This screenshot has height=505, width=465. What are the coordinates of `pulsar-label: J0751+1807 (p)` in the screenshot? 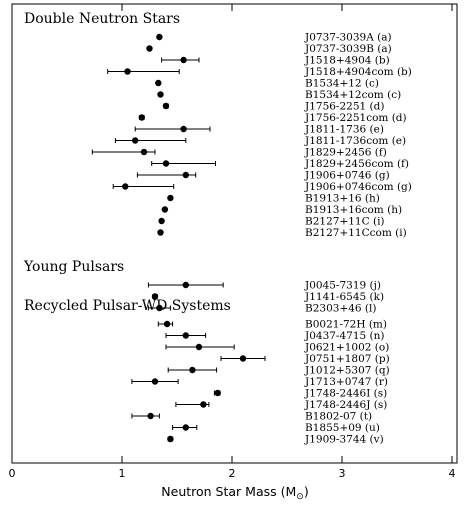 It's located at (347, 359).